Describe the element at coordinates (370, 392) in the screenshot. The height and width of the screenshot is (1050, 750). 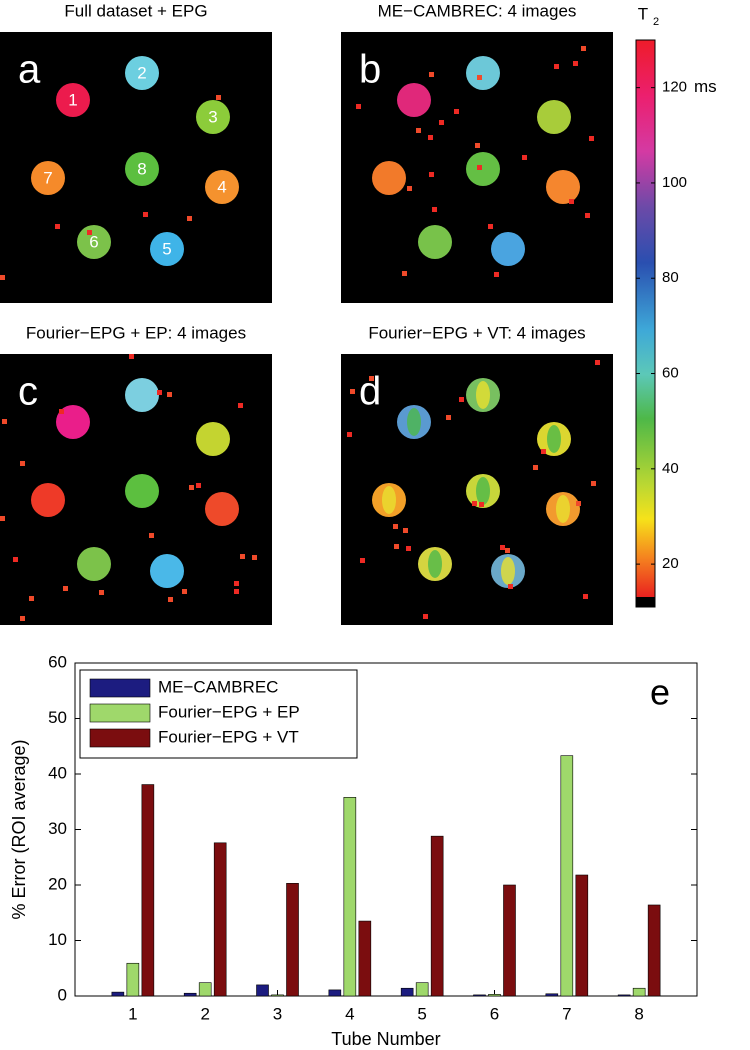
I see `panel-label: d` at that location.